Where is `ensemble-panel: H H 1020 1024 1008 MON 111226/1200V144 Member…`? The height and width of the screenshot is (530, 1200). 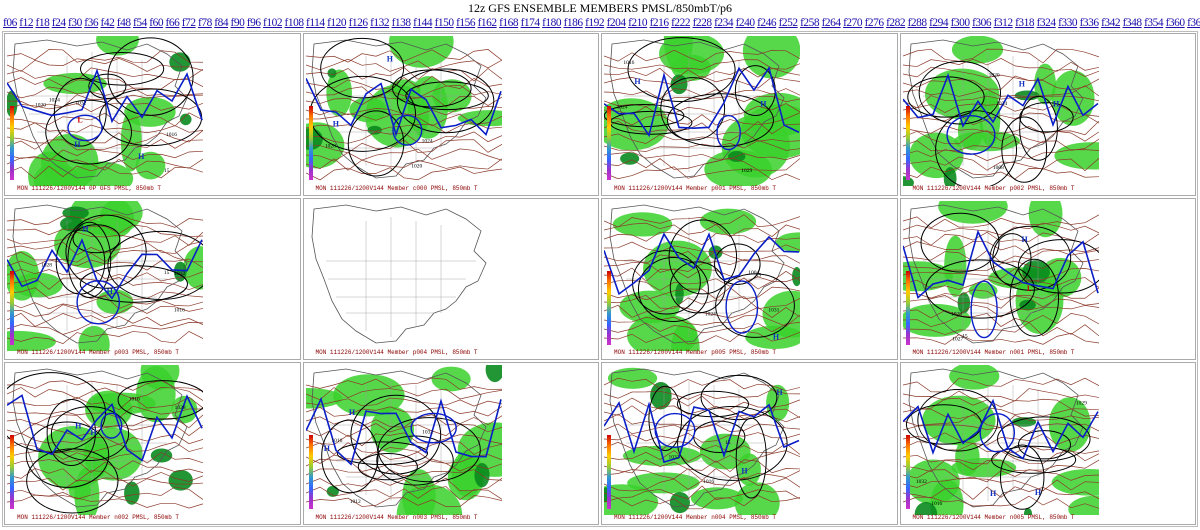
ensemble-panel: H H 1020 1024 1008 MON 111226/1200V144 Member… is located at coordinates (1047, 114).